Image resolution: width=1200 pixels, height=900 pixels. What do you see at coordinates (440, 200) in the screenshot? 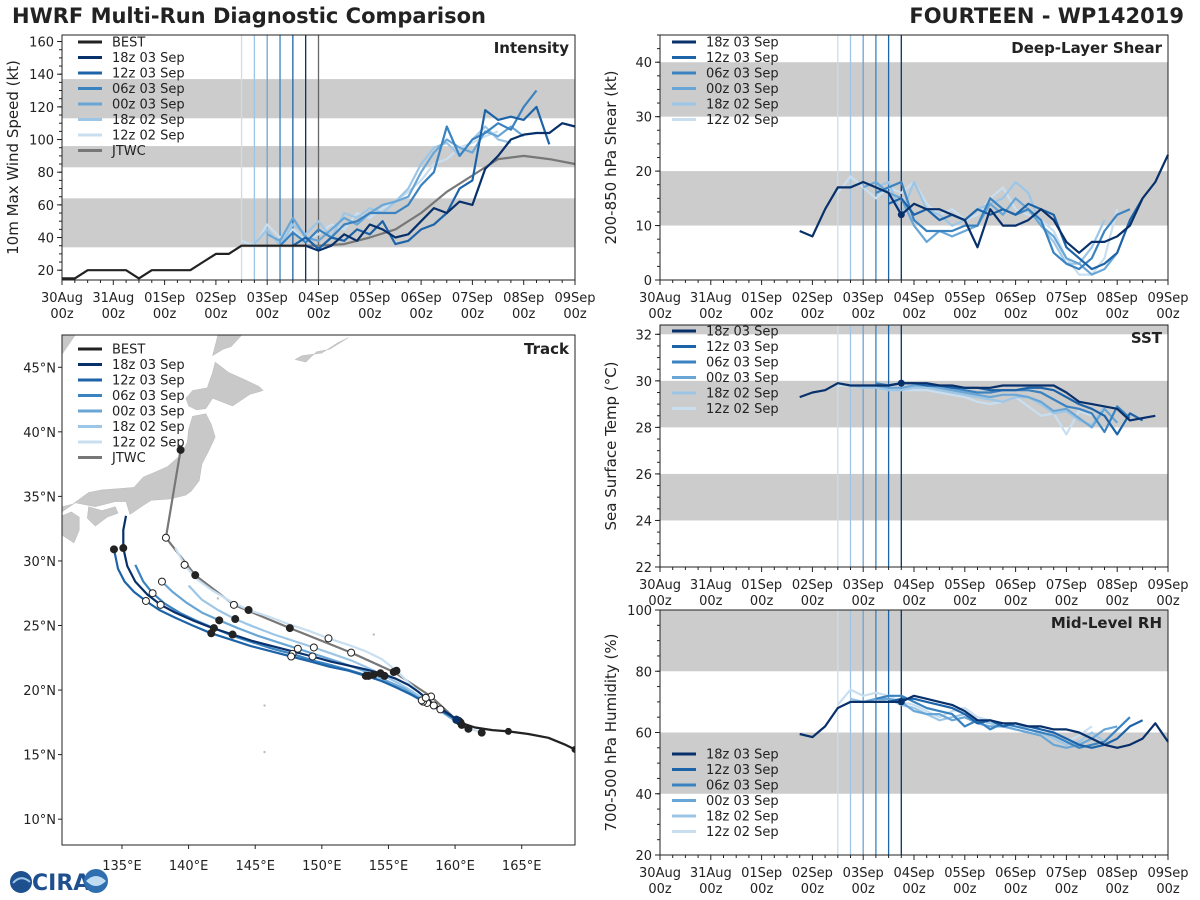
I see `series-jtwc` at bounding box center [440, 200].